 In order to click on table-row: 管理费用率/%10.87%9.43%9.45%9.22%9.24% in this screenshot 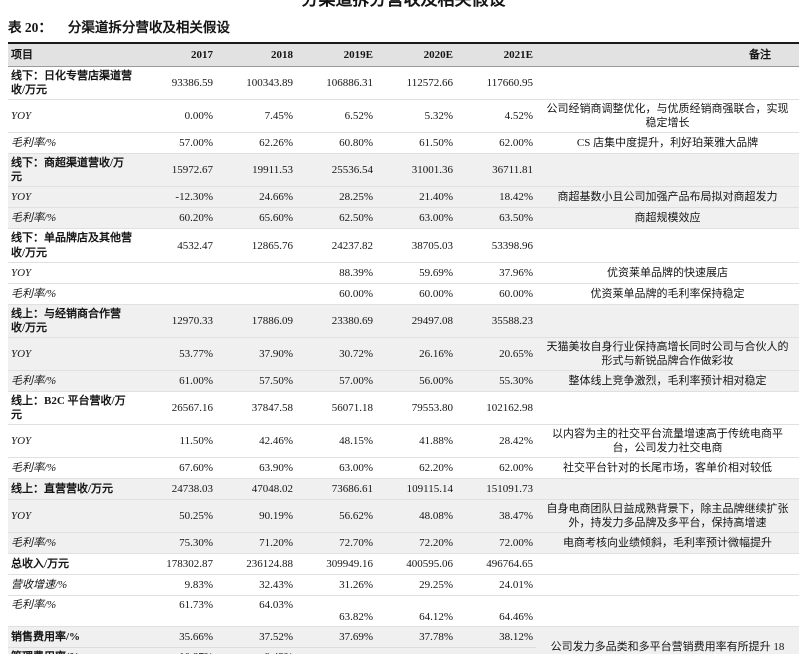, I will do `click(272, 651)`.